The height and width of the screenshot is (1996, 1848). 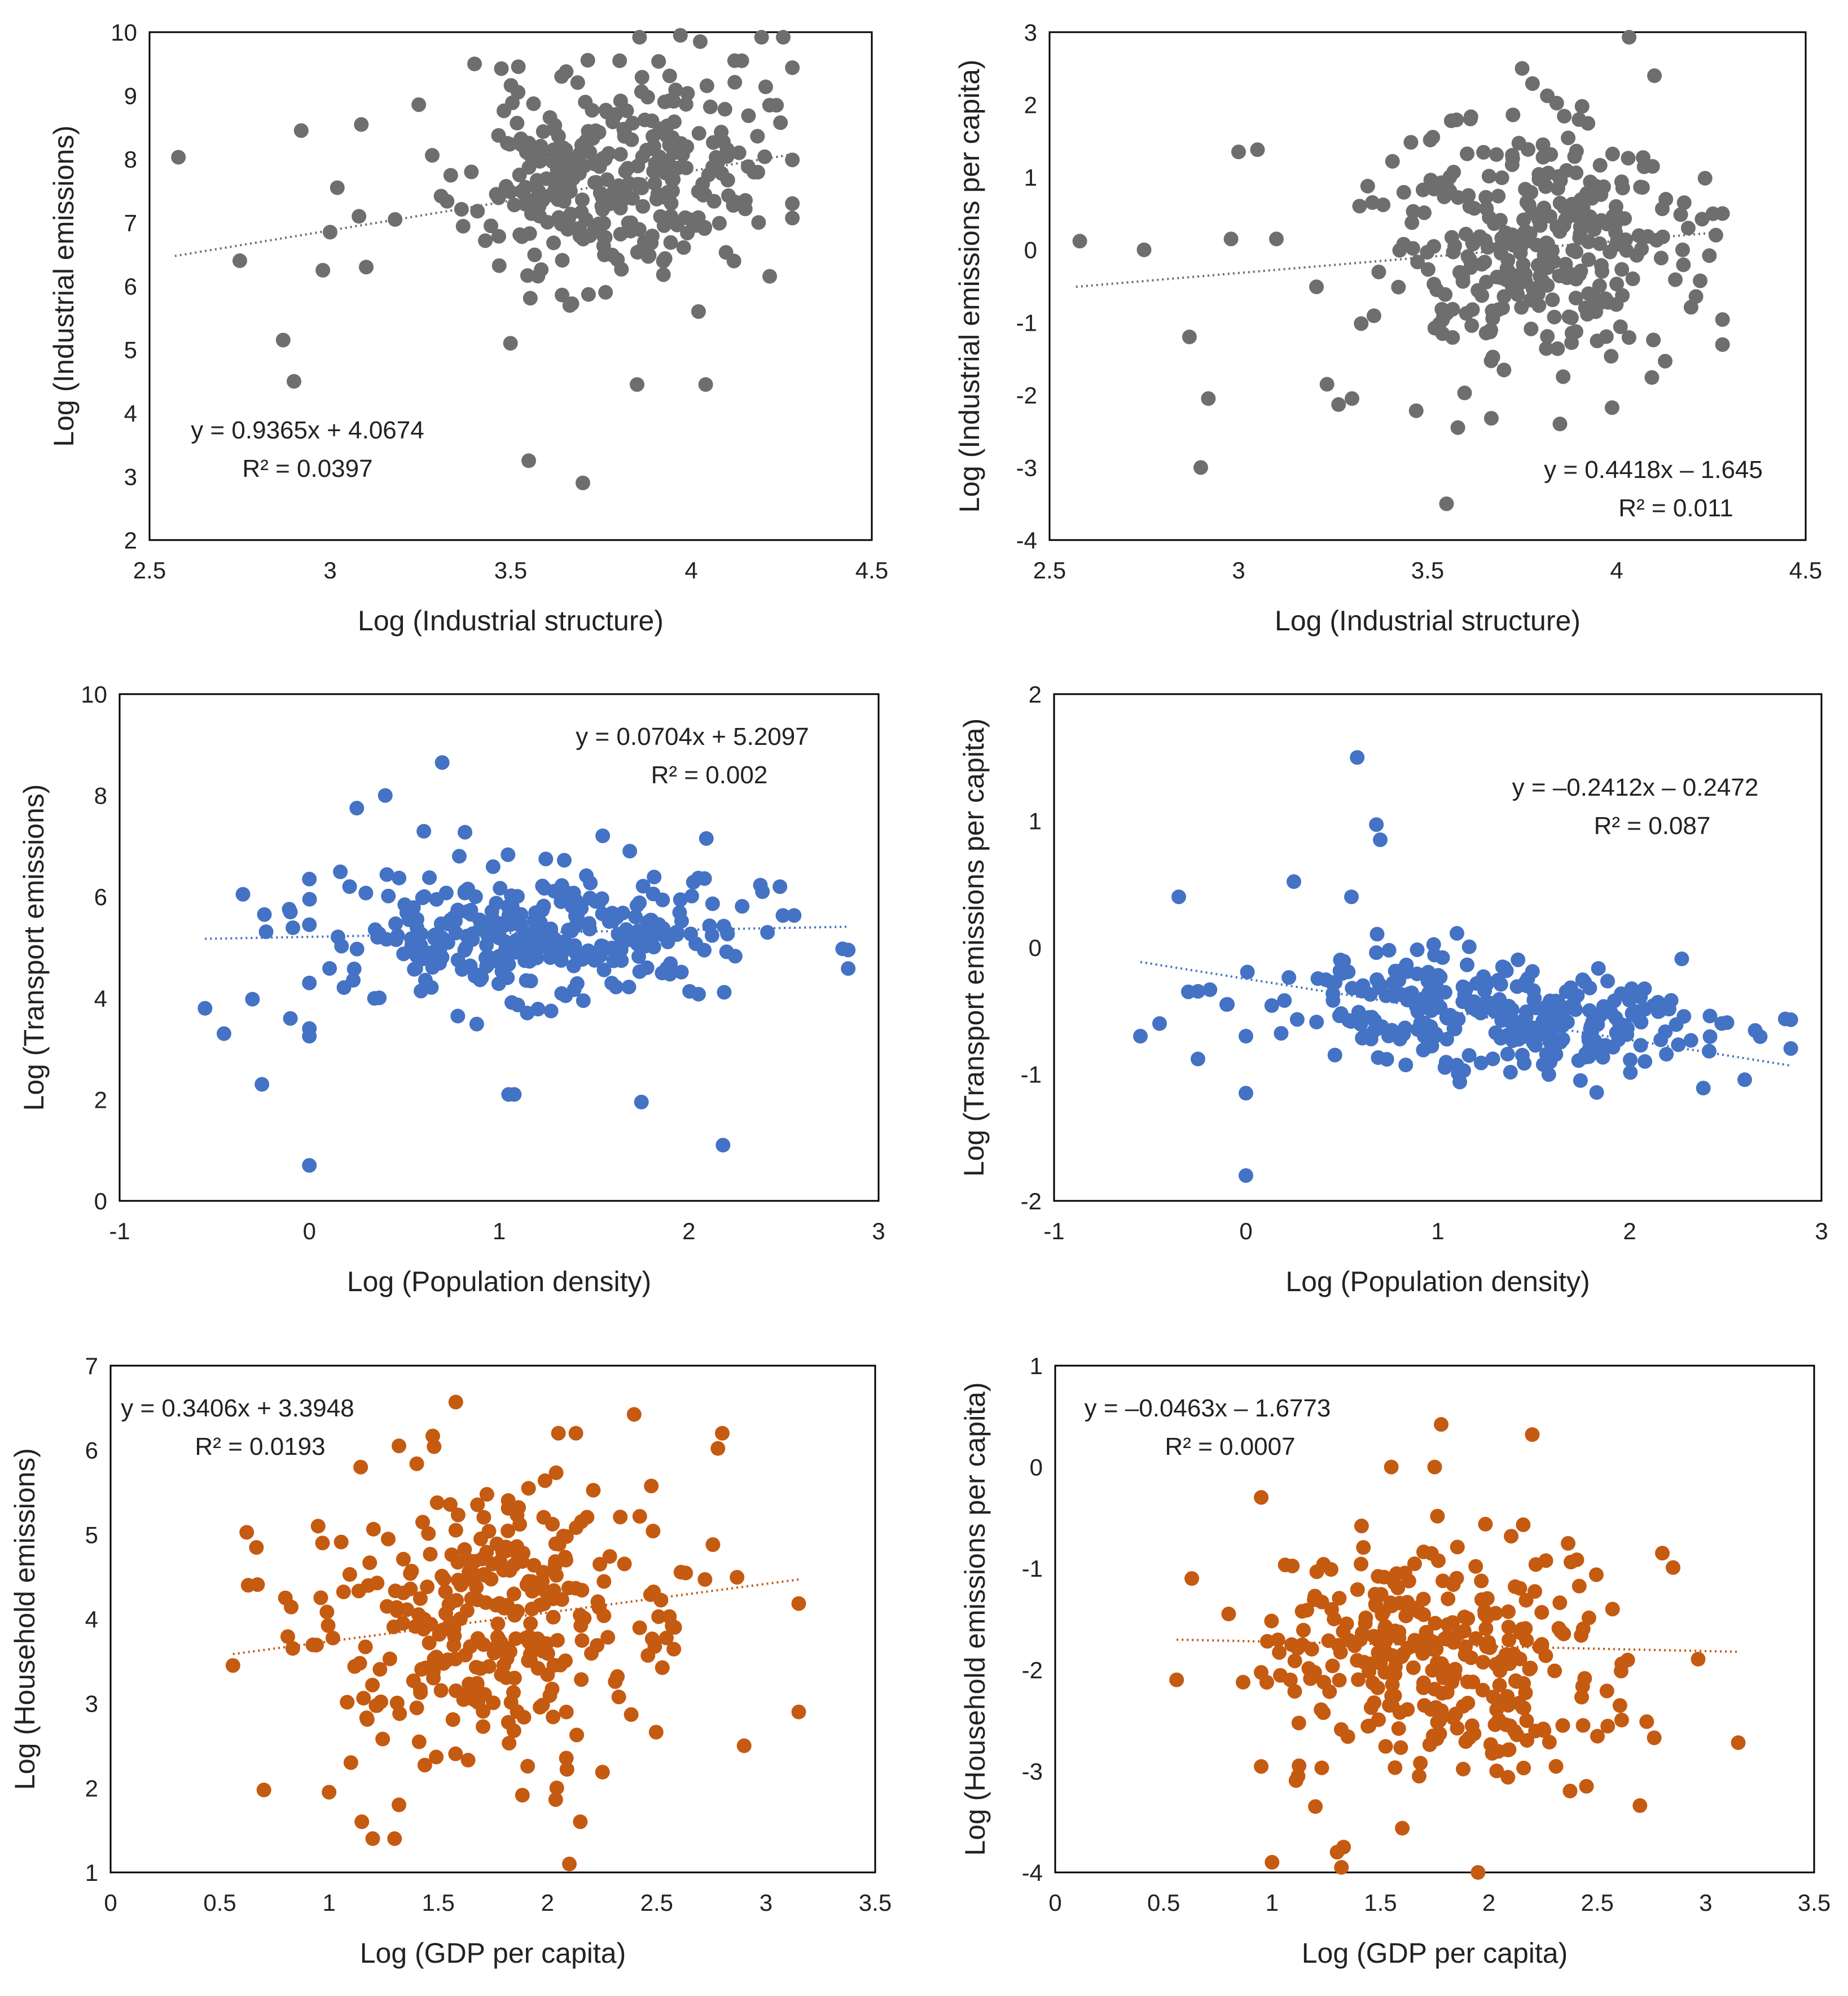 I want to click on x-tick-label: 2, so click(x=688, y=1231).